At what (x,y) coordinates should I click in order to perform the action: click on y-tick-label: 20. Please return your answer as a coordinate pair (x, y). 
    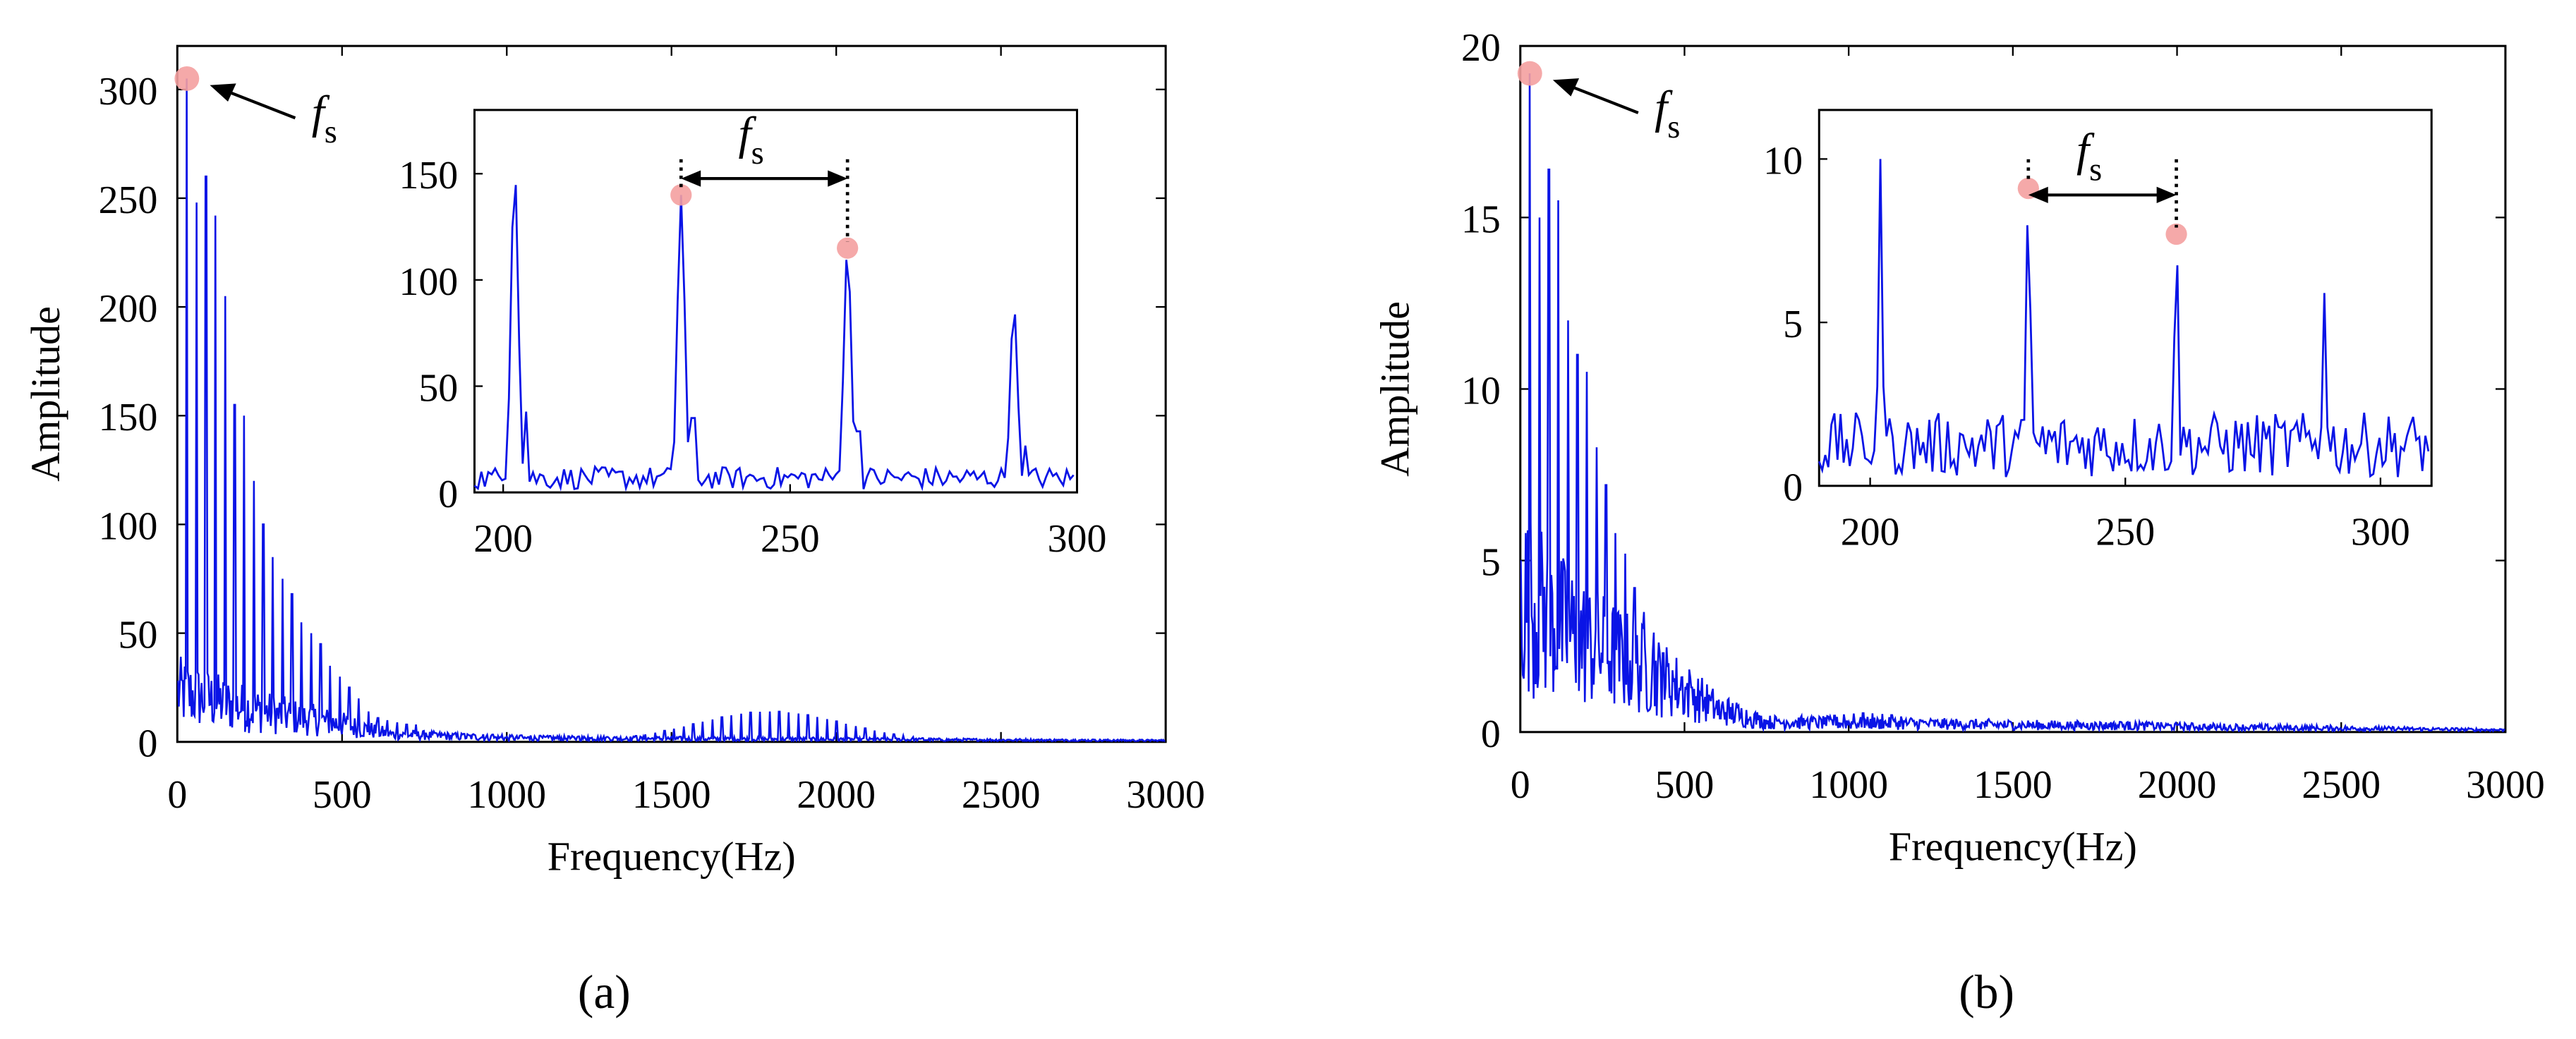
    Looking at the image, I should click on (1481, 48).